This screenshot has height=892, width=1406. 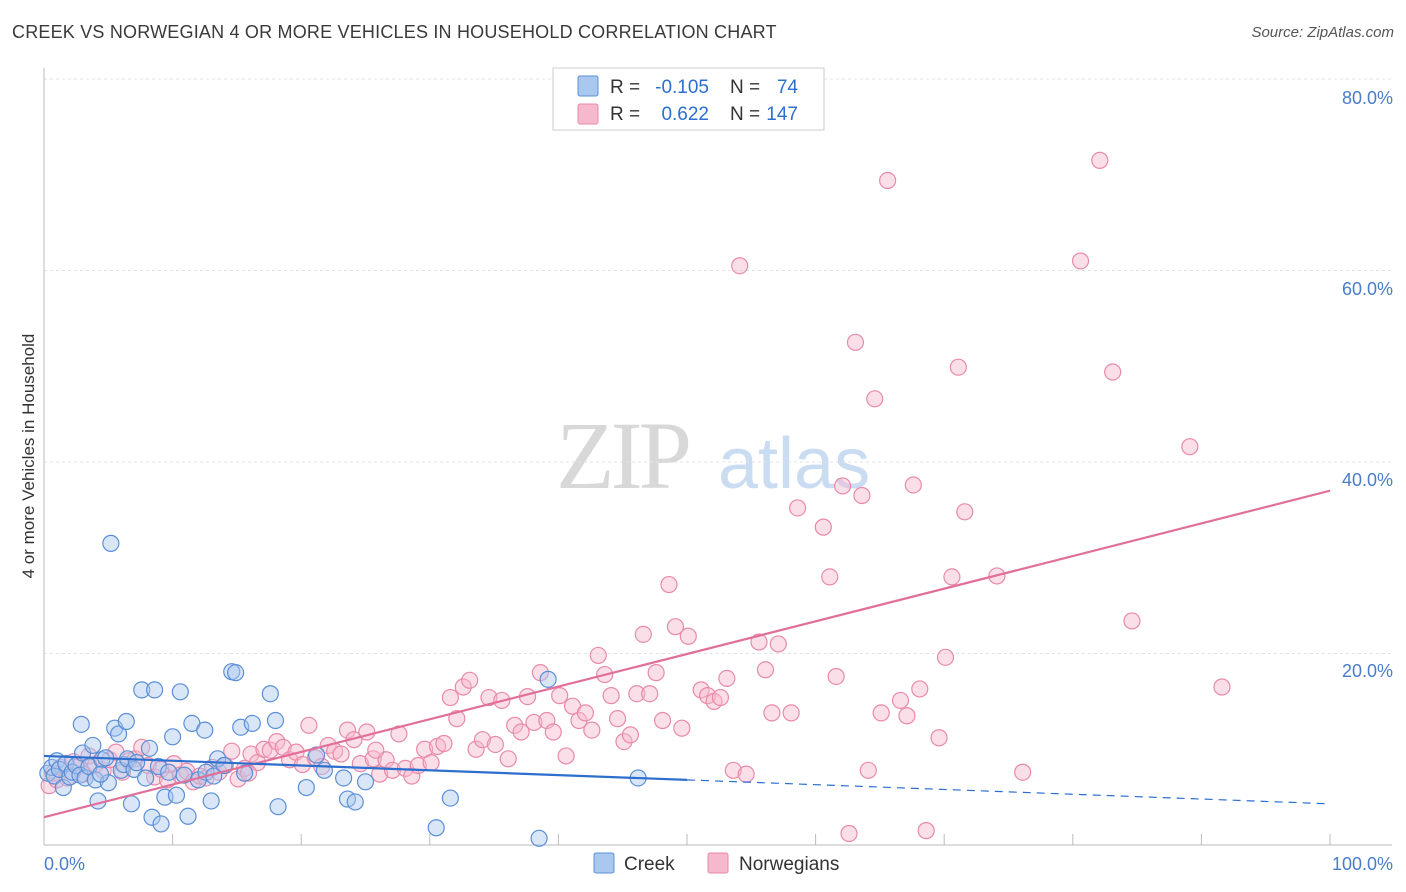 What do you see at coordinates (789, 864) in the screenshot?
I see `legend-norwegians-label: Norwegians` at bounding box center [789, 864].